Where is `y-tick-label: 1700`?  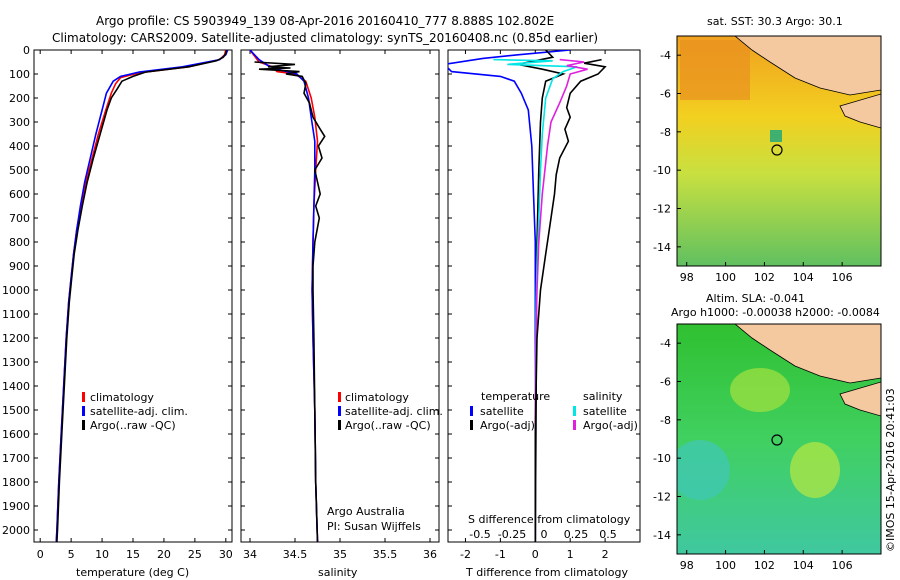 y-tick-label: 1700 is located at coordinates (16, 458).